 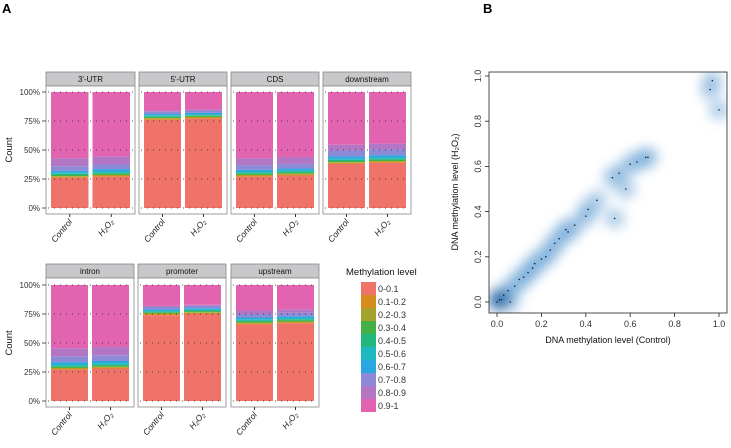 What do you see at coordinates (182, 271) in the screenshot?
I see `facet-strip-label: promoter` at bounding box center [182, 271].